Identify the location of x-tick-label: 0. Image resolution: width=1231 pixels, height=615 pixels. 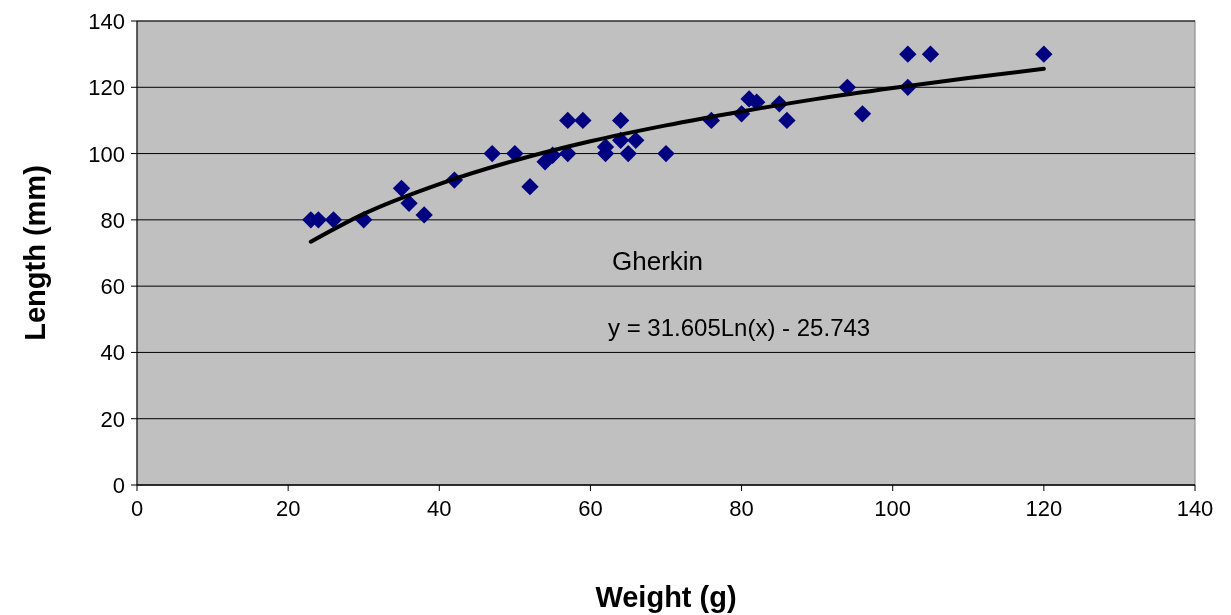
(137, 508).